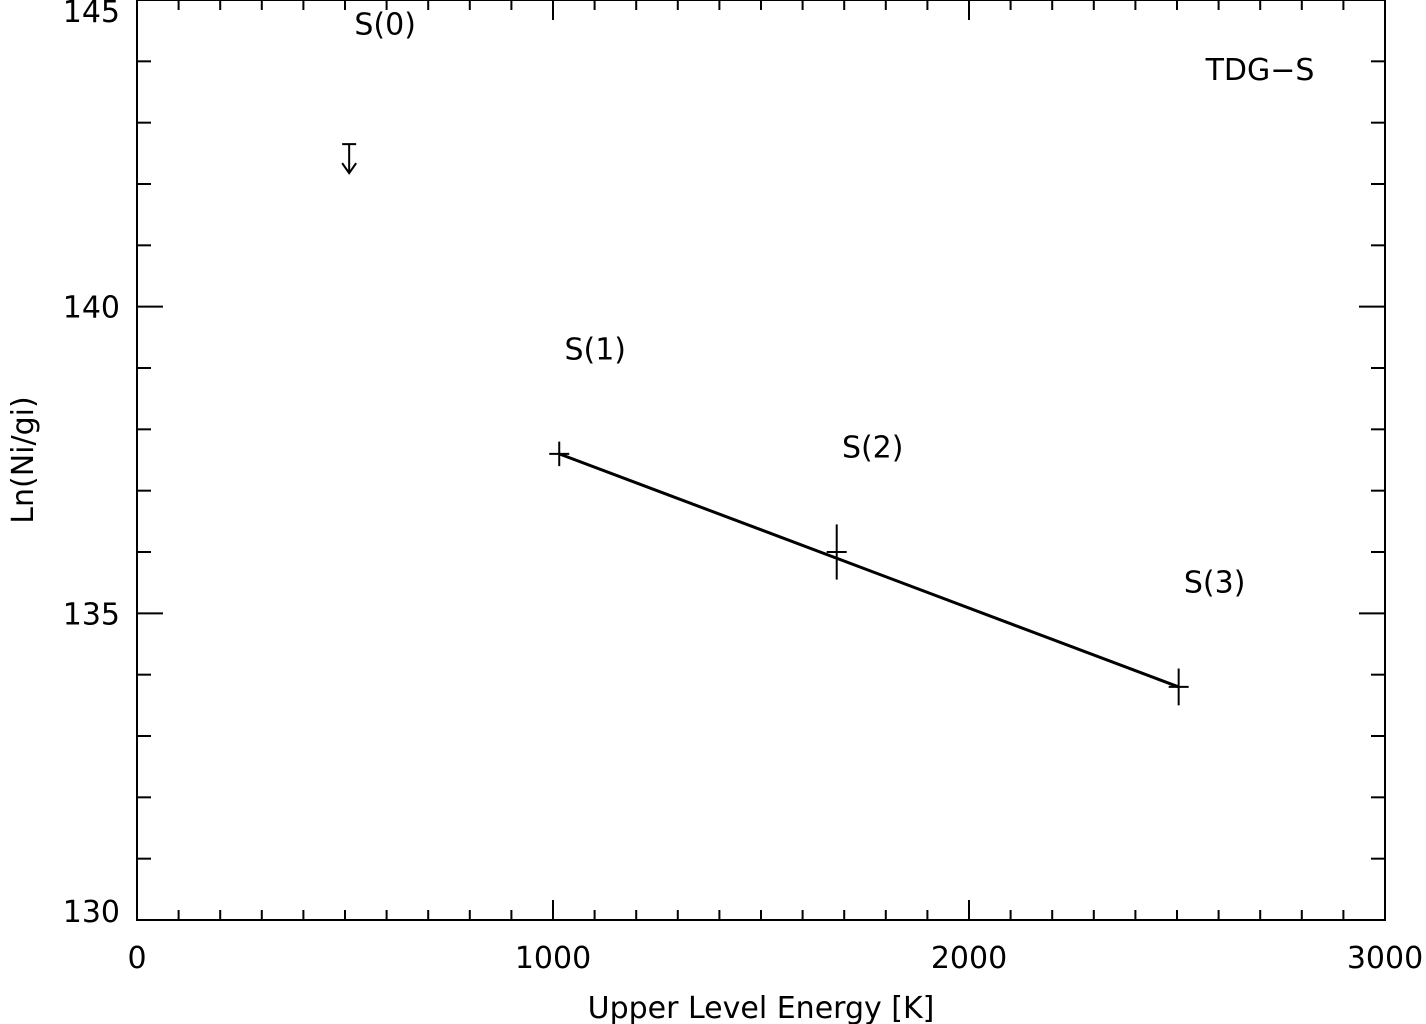  I want to click on point-label: S(0), so click(385, 25).